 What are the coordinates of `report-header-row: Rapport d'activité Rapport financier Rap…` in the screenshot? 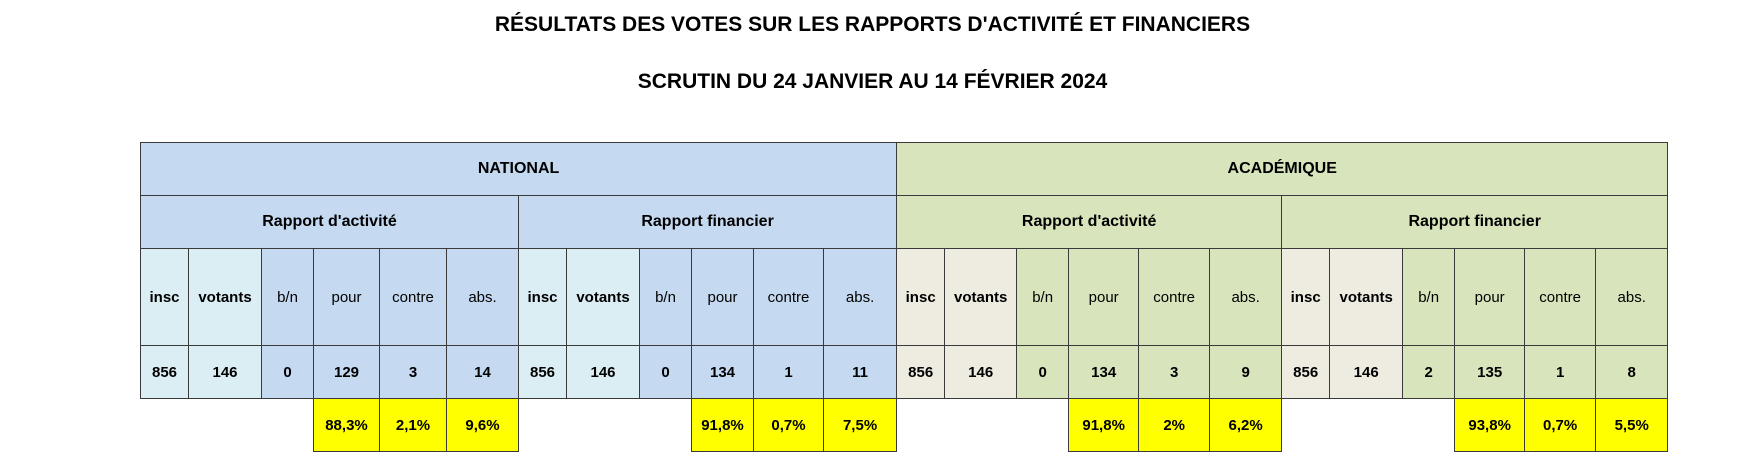 It's located at (904, 222).